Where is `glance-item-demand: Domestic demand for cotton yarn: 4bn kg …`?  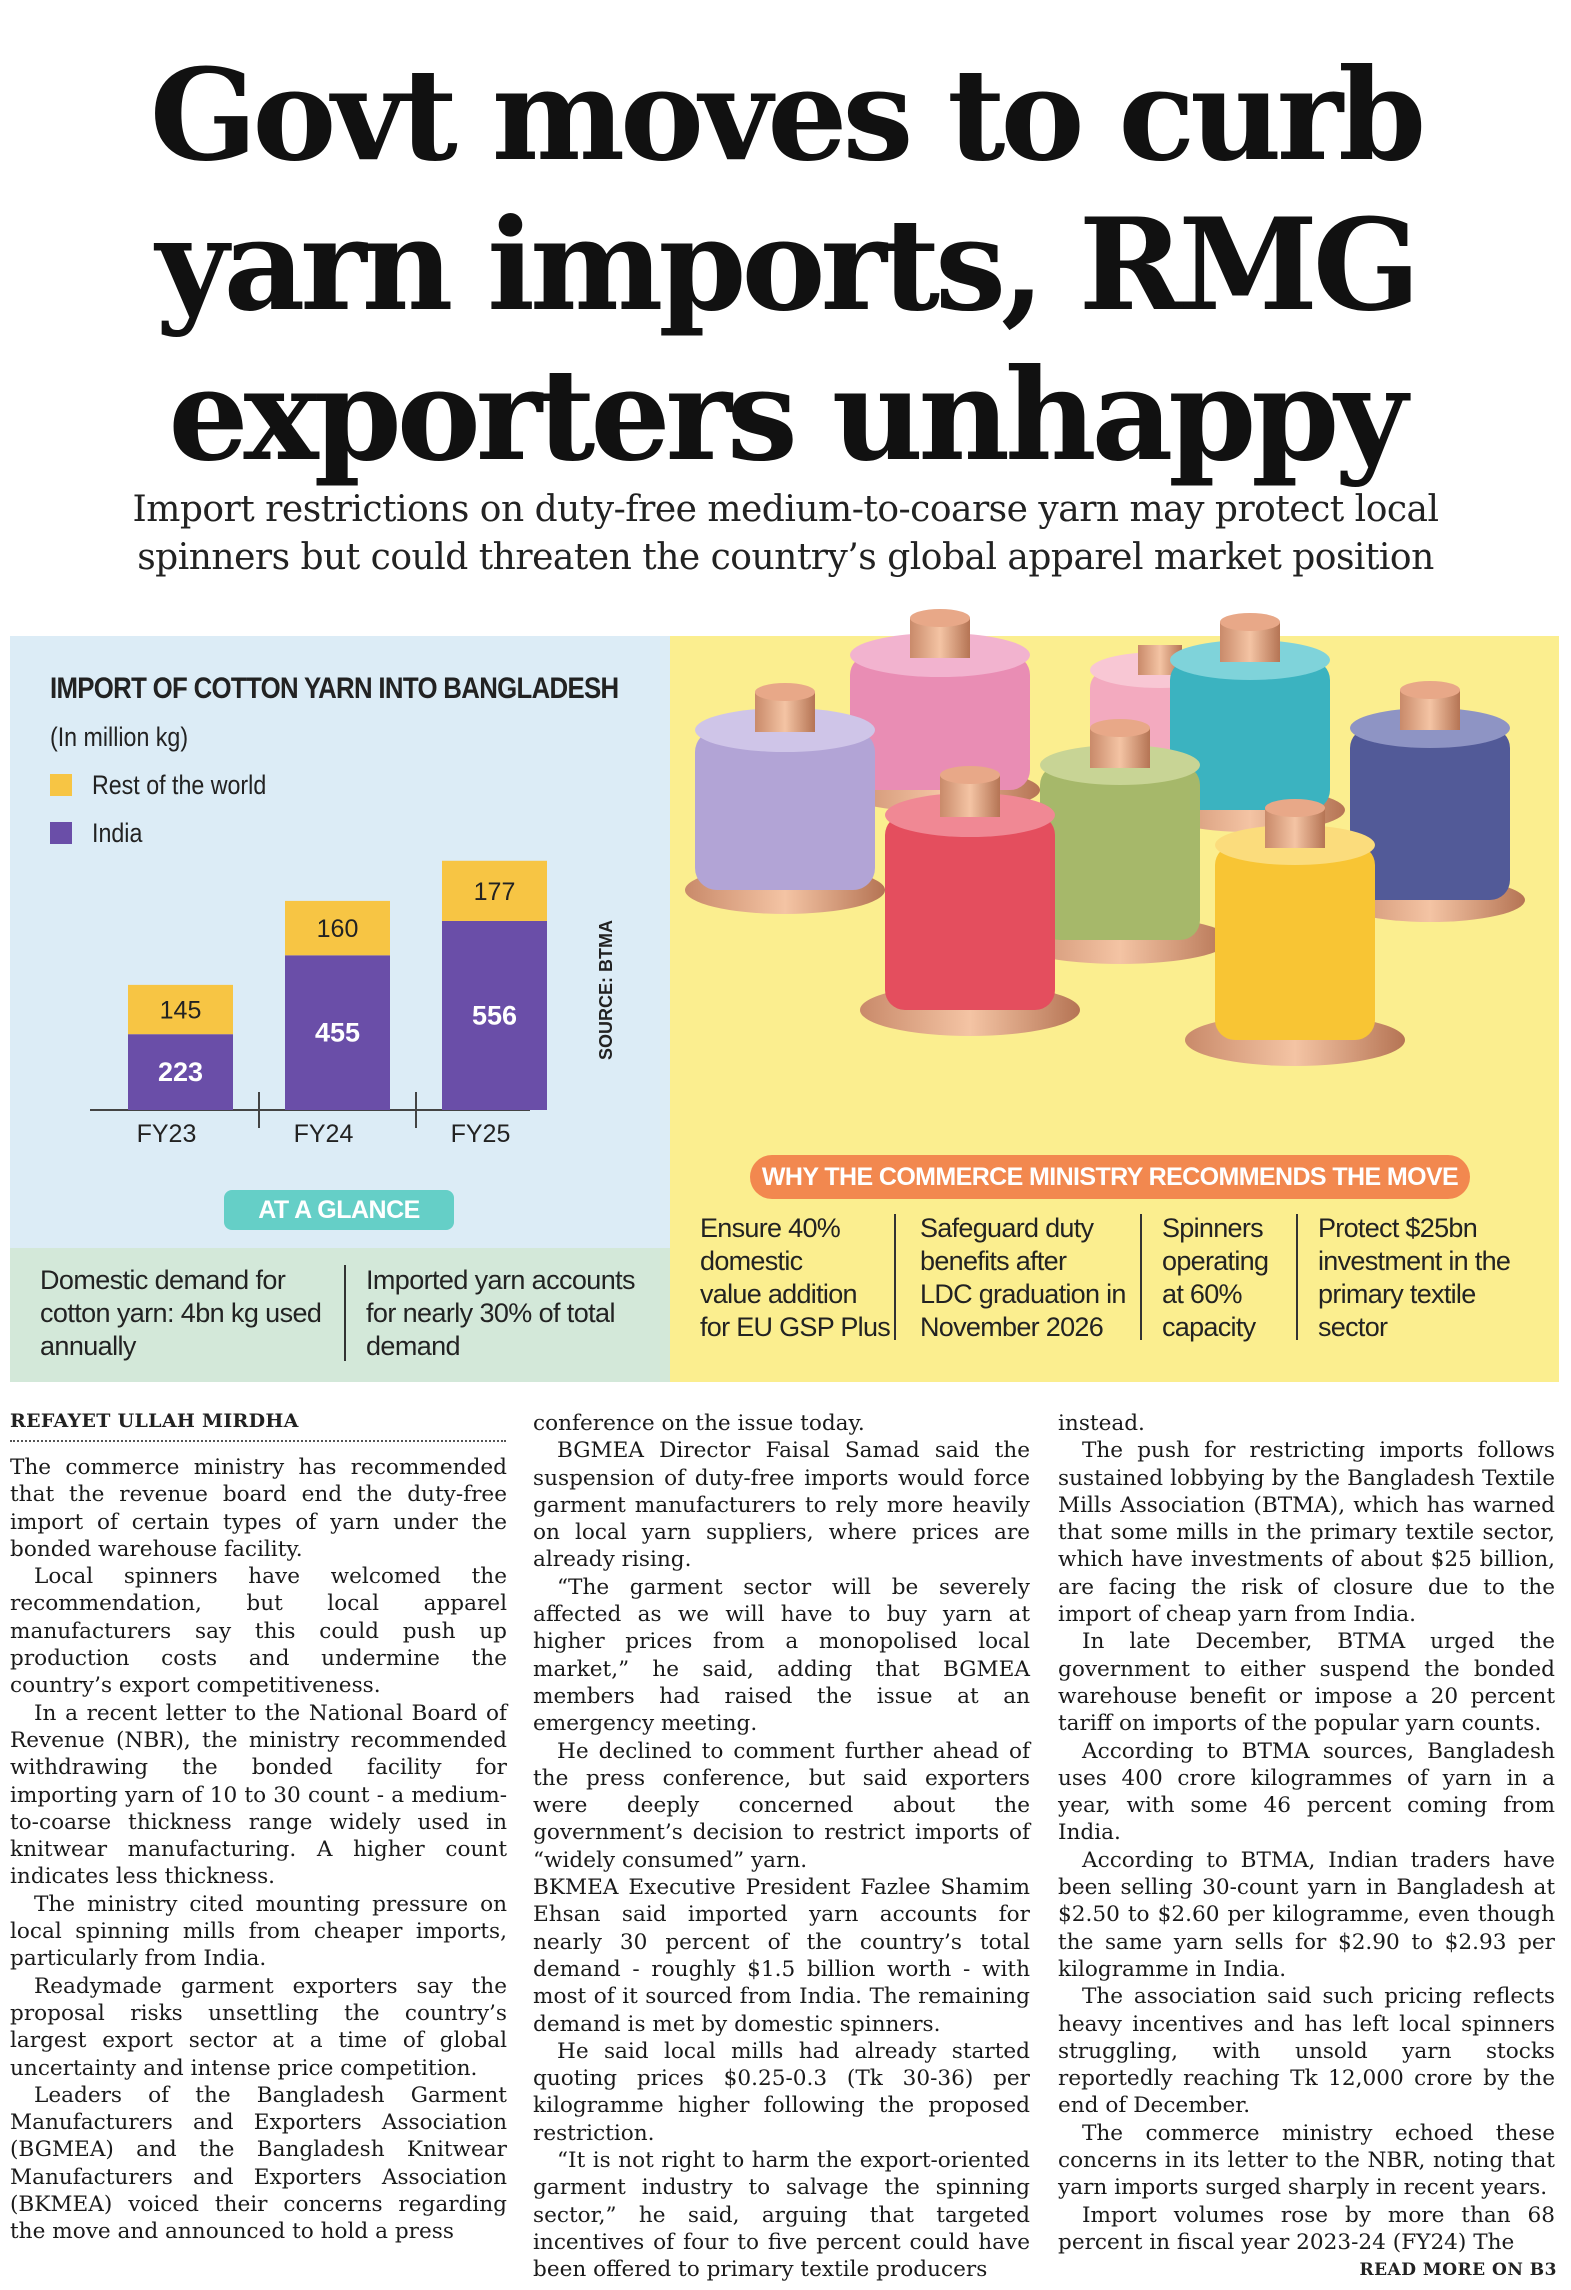 glance-item-demand: Domestic demand for cotton yarn: 4bn kg … is located at coordinates (181, 1313).